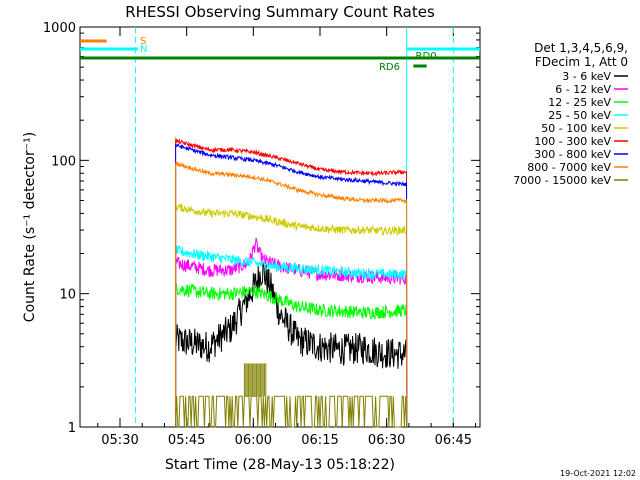 This screenshot has height=480, width=640. What do you see at coordinates (280, 12) in the screenshot?
I see `chart-title: RHESSI Observing Summary Count Rates` at bounding box center [280, 12].